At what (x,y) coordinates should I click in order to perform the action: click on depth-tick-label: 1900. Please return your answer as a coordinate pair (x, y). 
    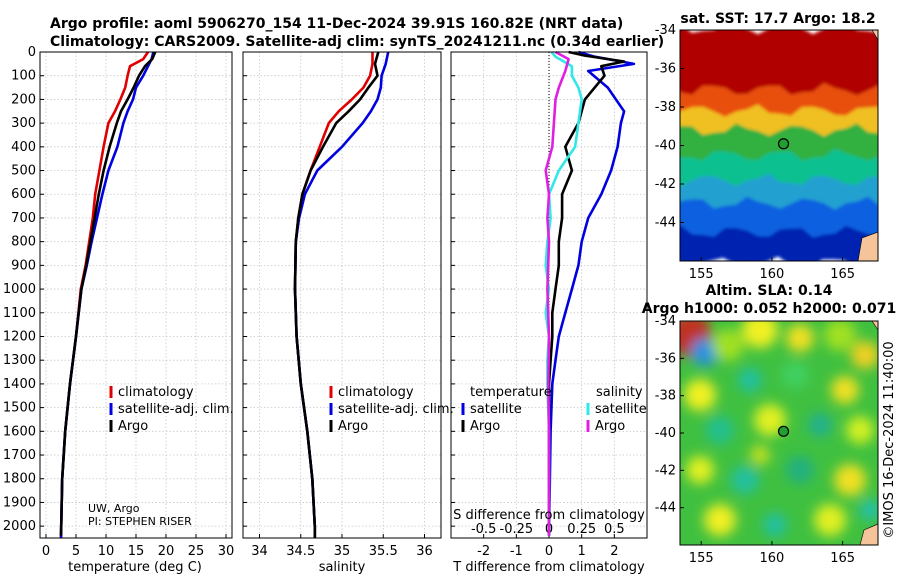
    Looking at the image, I should click on (19, 502).